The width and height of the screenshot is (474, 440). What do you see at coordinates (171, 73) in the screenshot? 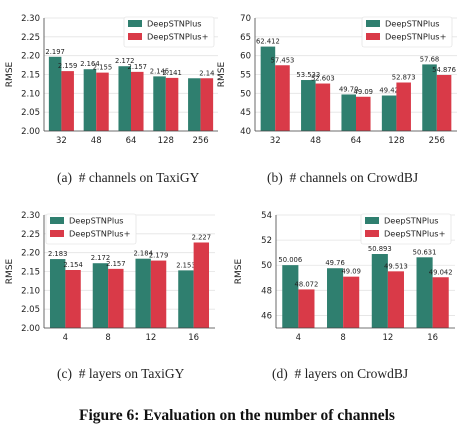
I see `data-label: 2.141` at bounding box center [171, 73].